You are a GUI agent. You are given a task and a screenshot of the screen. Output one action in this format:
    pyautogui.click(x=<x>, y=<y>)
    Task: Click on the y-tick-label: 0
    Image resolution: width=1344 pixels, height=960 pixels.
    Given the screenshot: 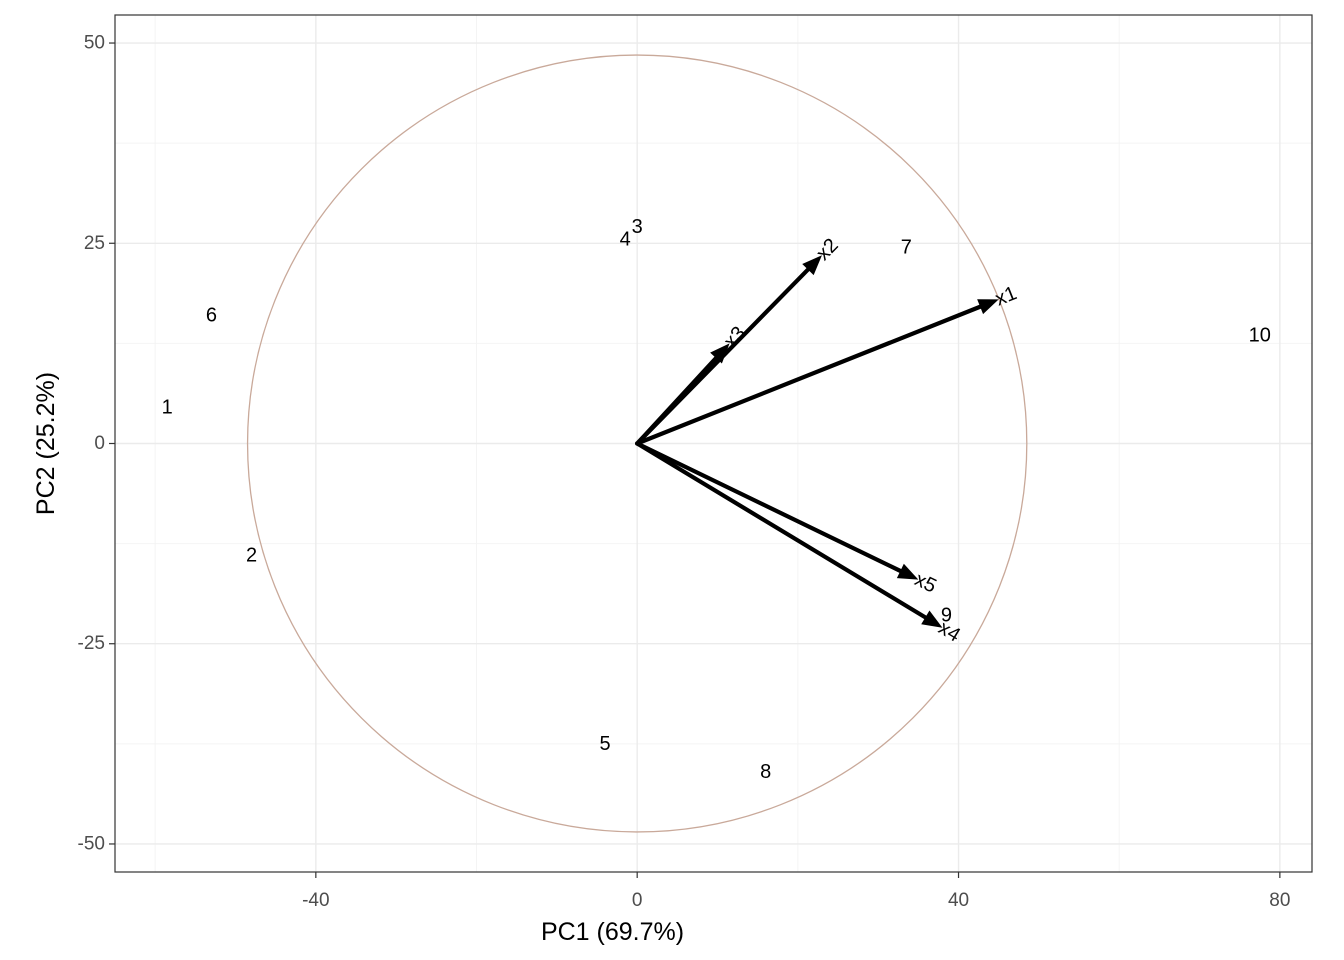 What is the action you would take?
    pyautogui.click(x=99, y=443)
    